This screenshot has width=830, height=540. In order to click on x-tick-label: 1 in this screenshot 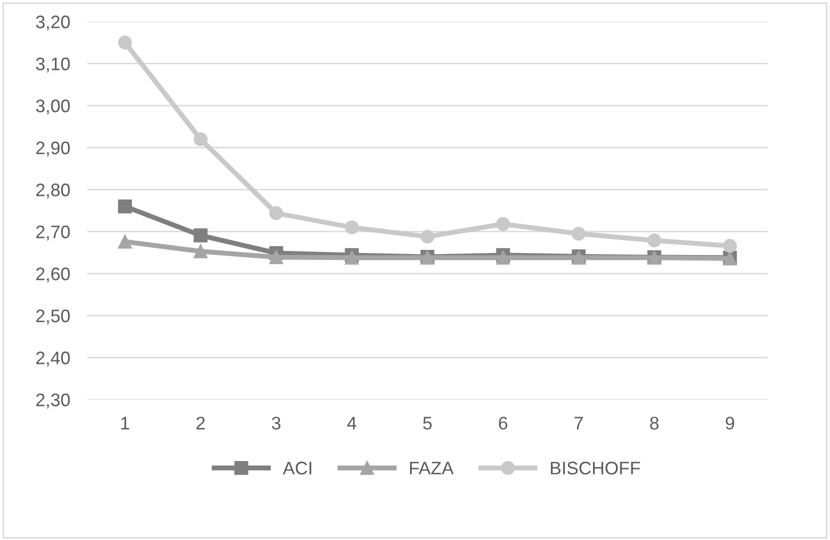, I will do `click(125, 423)`.